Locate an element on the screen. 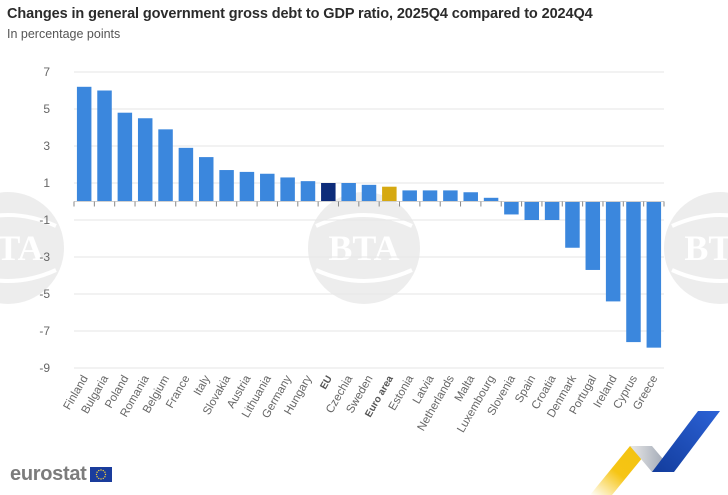 The height and width of the screenshot is (495, 728). bar-estonia is located at coordinates (409, 196).